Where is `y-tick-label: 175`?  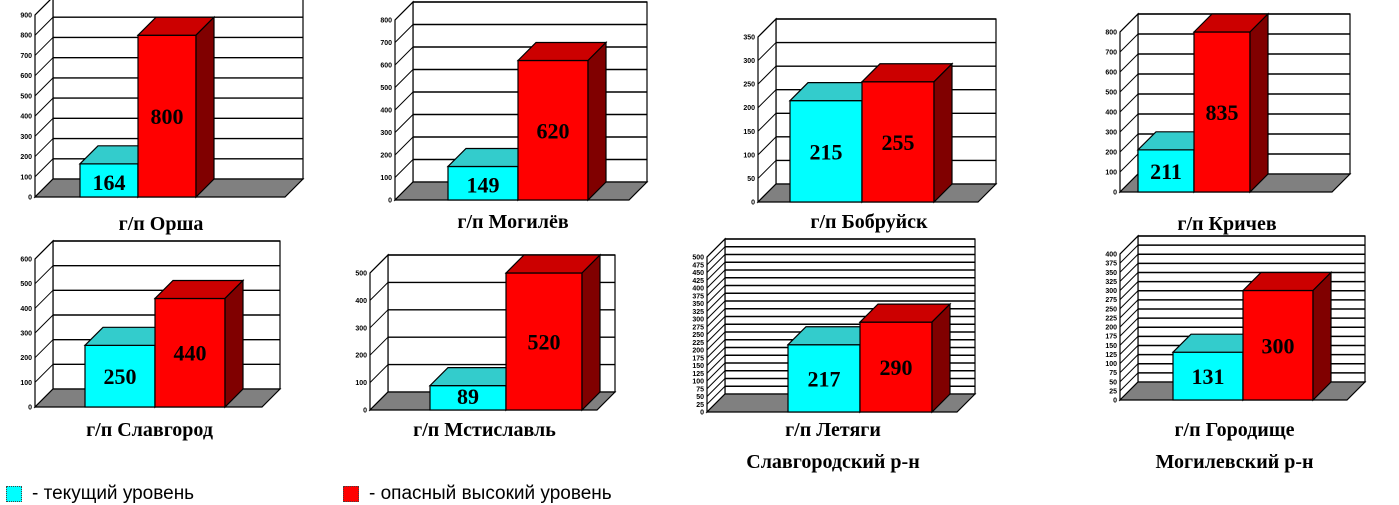
y-tick-label: 175 is located at coordinates (1111, 337).